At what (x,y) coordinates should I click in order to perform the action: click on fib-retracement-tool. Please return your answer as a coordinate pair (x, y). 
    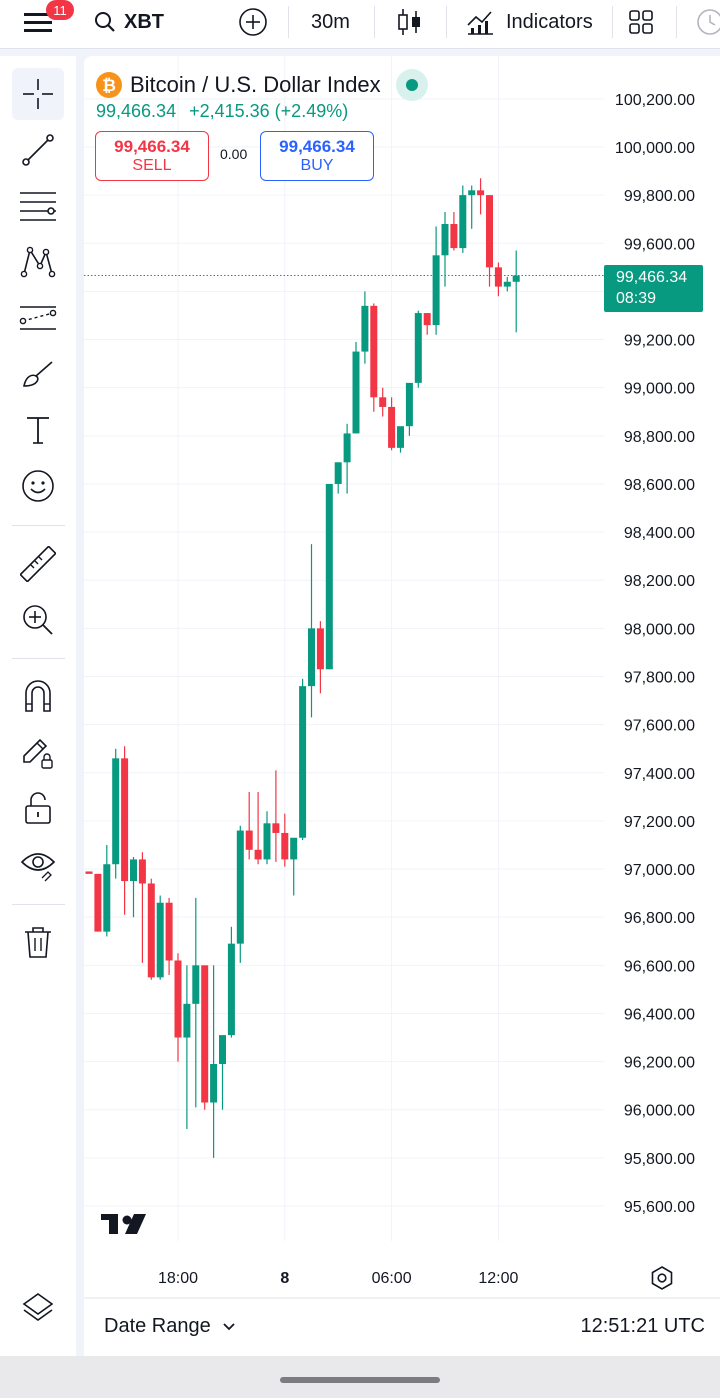
    Looking at the image, I should click on (38, 206).